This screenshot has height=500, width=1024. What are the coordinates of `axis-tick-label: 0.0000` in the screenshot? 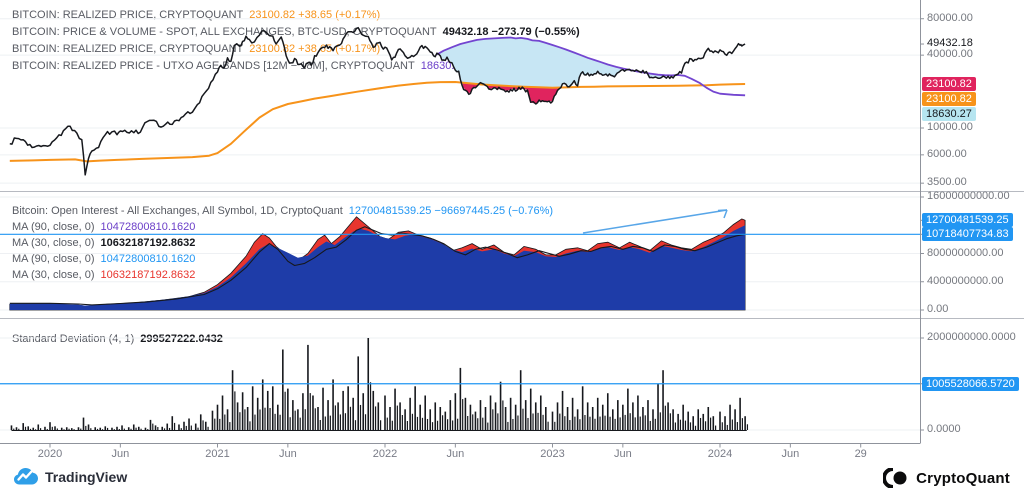 It's located at (944, 429).